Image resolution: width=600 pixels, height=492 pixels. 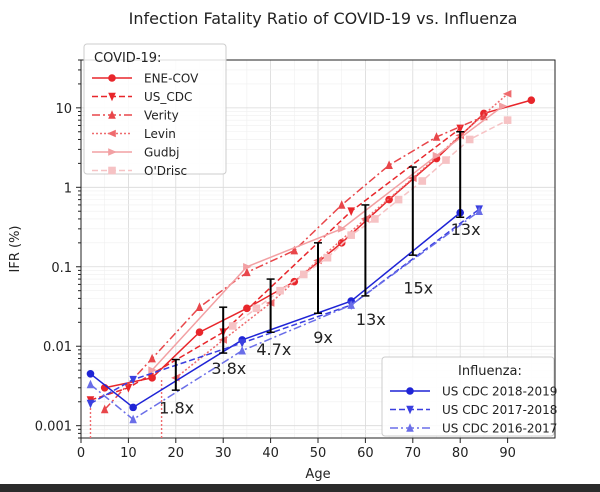 What do you see at coordinates (499, 429) in the screenshot?
I see `legend-label: US CDC 2016-2017` at bounding box center [499, 429].